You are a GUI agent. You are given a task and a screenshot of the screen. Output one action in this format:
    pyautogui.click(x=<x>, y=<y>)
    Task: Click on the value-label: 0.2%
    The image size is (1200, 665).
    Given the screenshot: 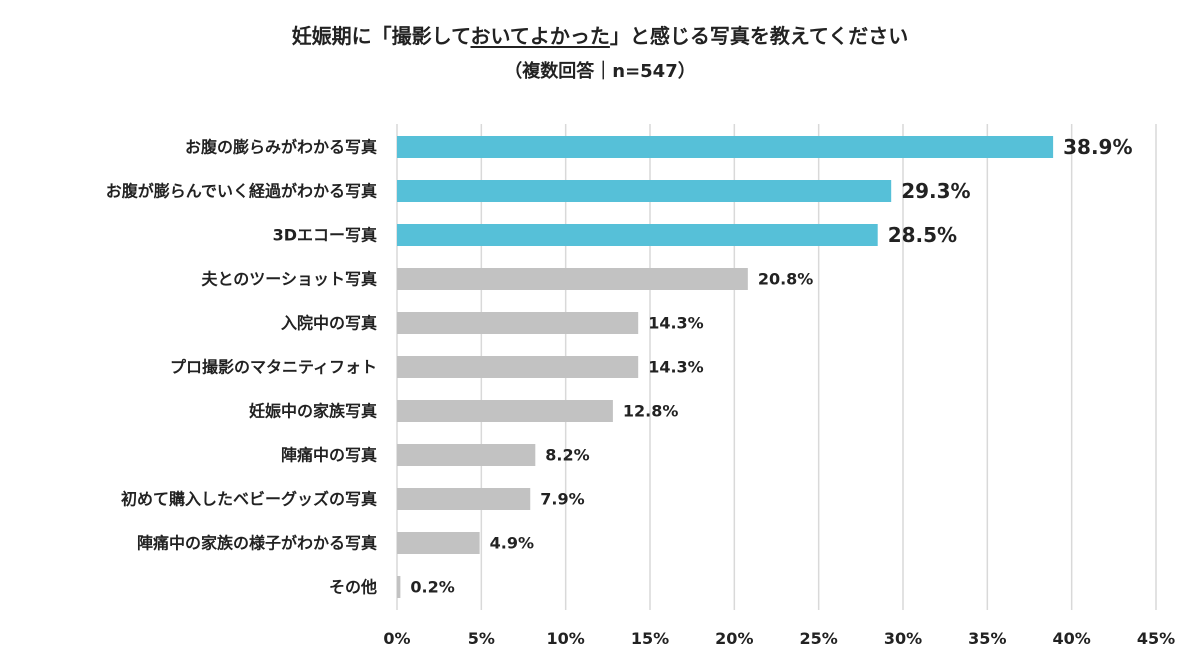 What is the action you would take?
    pyautogui.click(x=432, y=587)
    